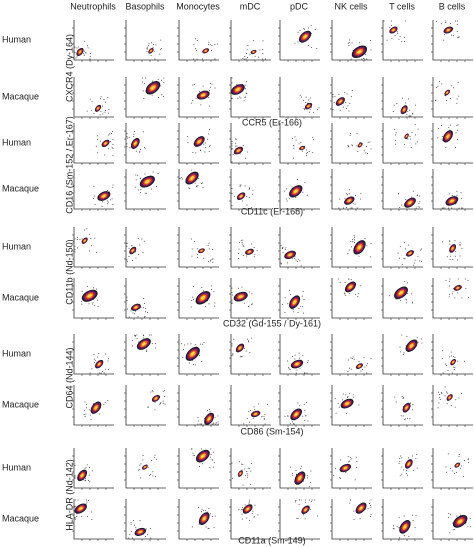  What do you see at coordinates (250, 6) in the screenshot?
I see `column-header: mDC` at bounding box center [250, 6].